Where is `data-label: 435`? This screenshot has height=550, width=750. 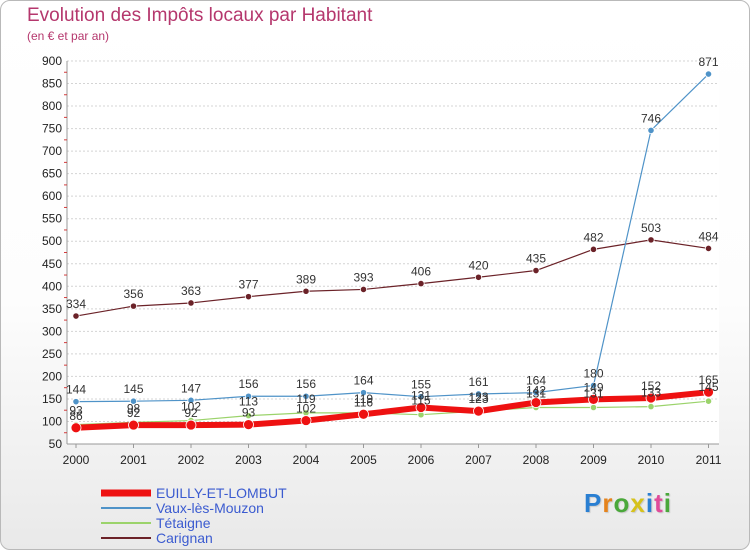 data-label: 435 is located at coordinates (536, 259).